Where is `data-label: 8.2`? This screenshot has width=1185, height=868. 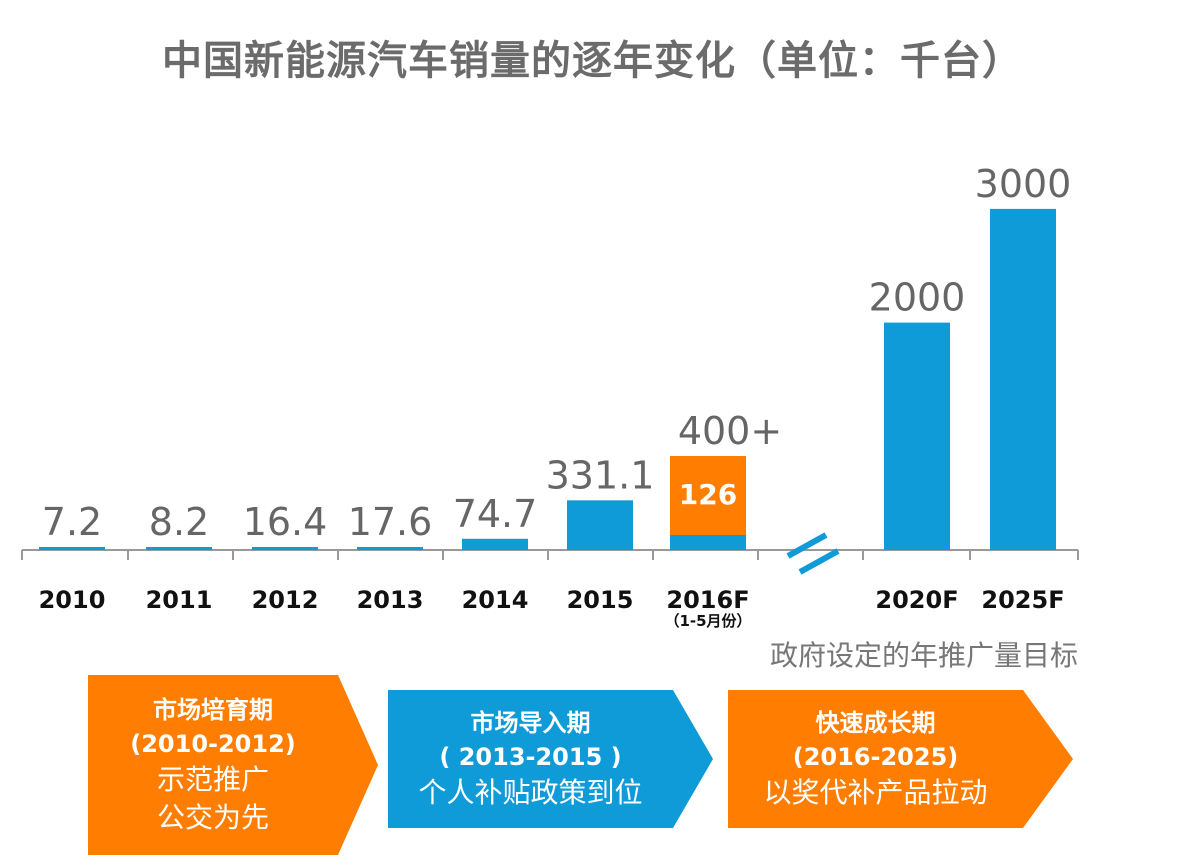 data-label: 8.2 is located at coordinates (179, 522).